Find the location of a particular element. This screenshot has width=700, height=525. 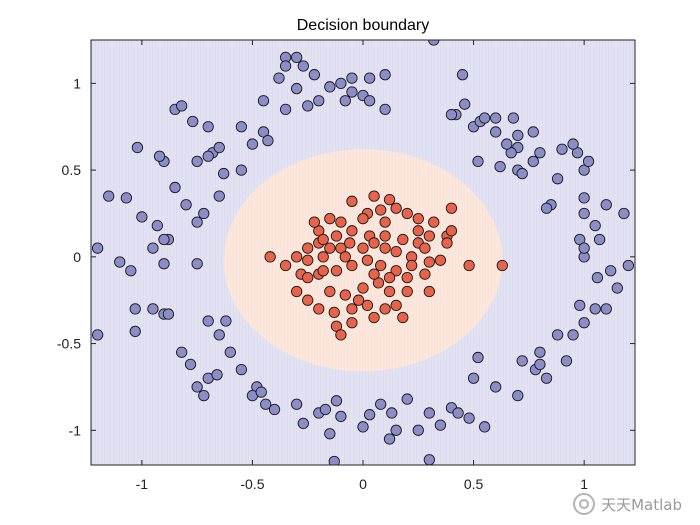

x-tick-label: -1 is located at coordinates (142, 484).